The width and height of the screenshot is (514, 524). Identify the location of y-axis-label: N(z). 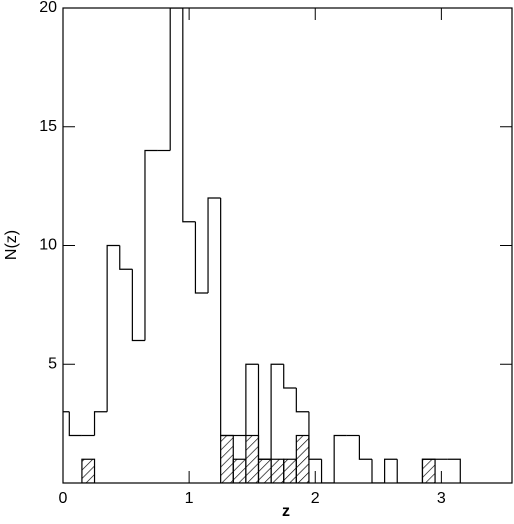
(11, 245).